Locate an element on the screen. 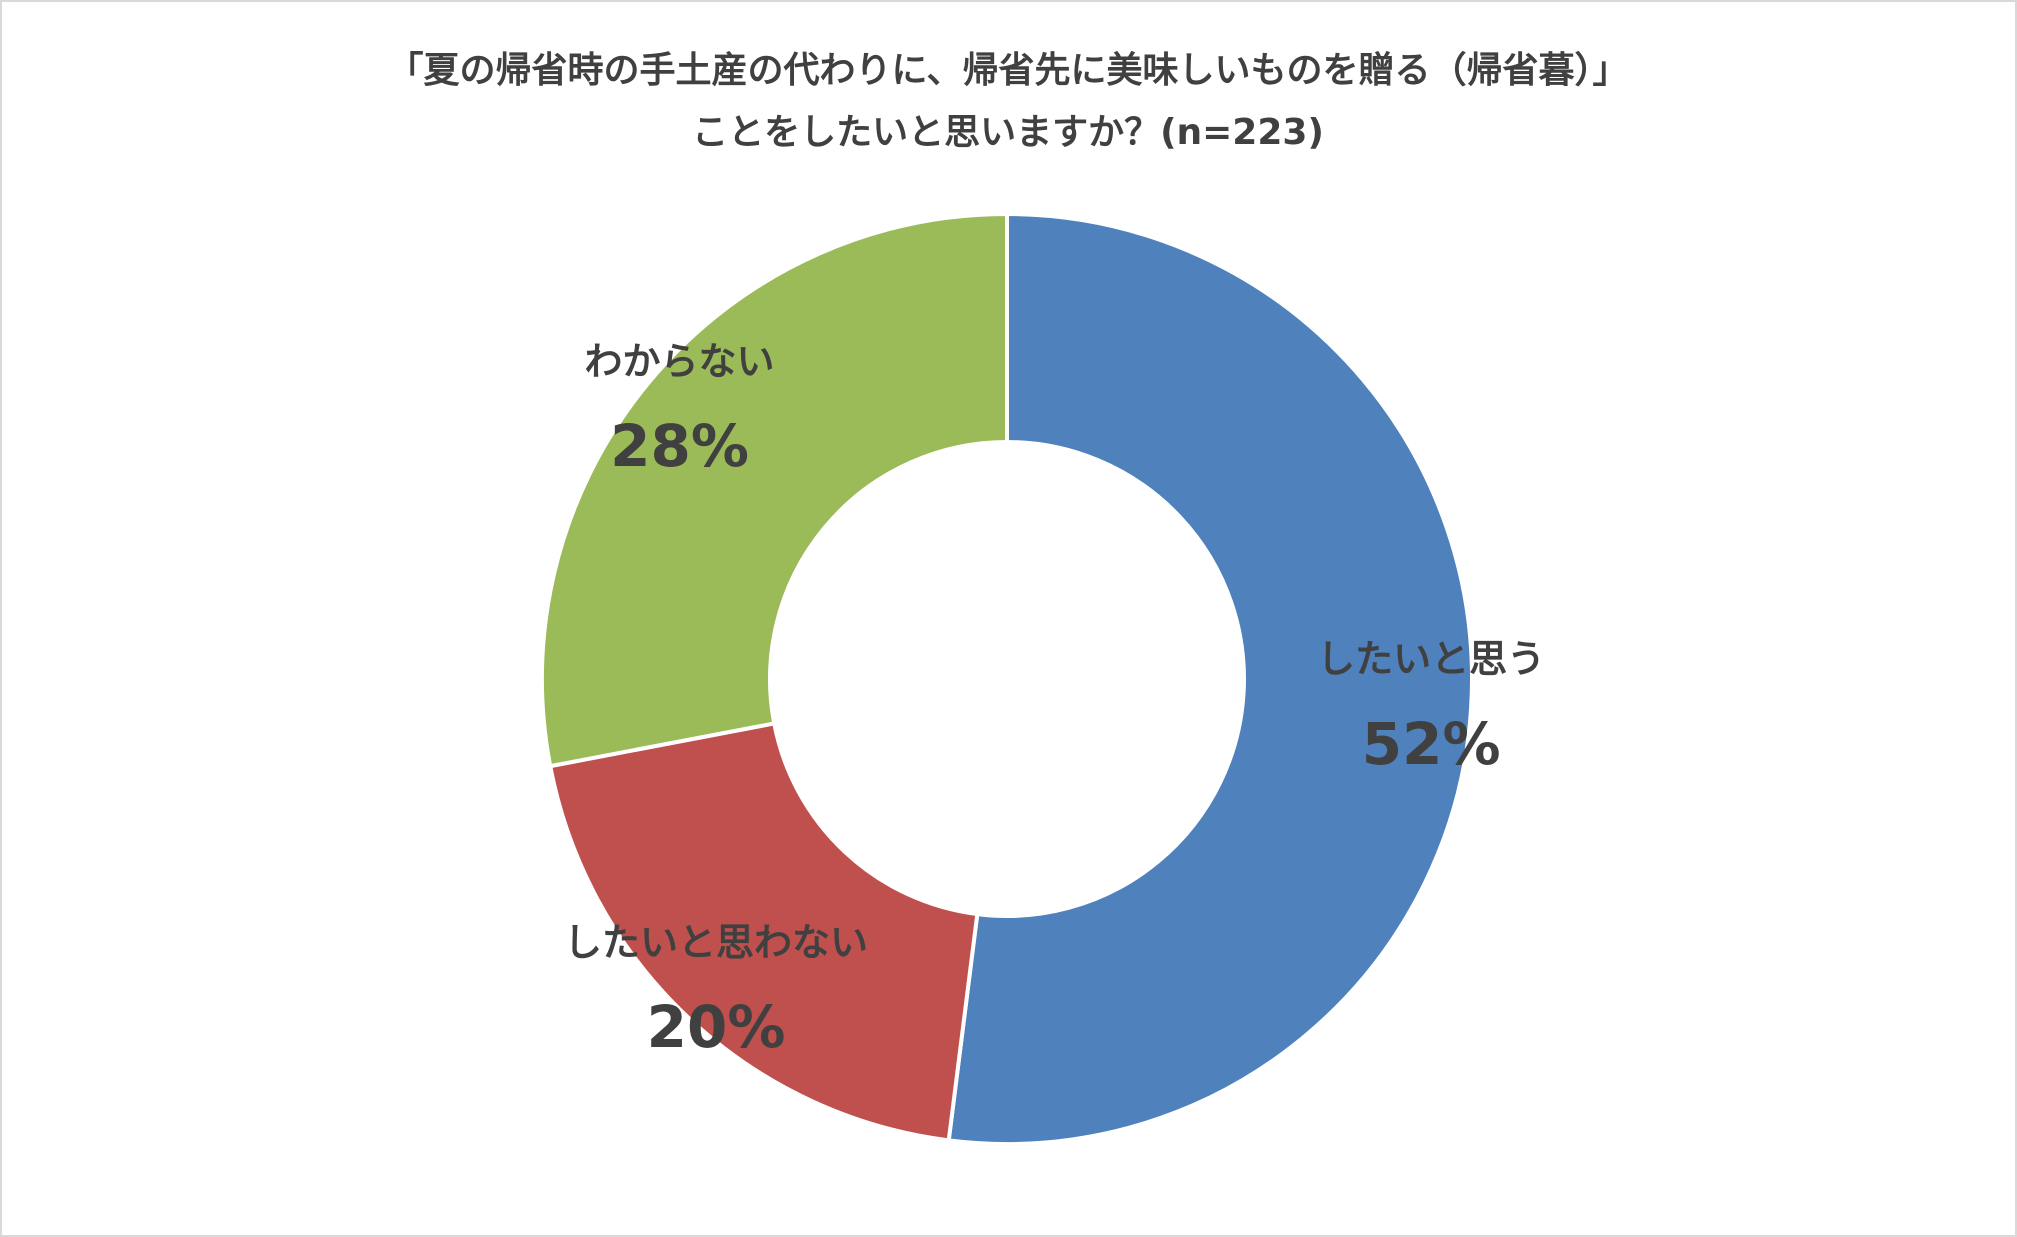  slice-category-label: したいと思わない is located at coordinates (716, 942).